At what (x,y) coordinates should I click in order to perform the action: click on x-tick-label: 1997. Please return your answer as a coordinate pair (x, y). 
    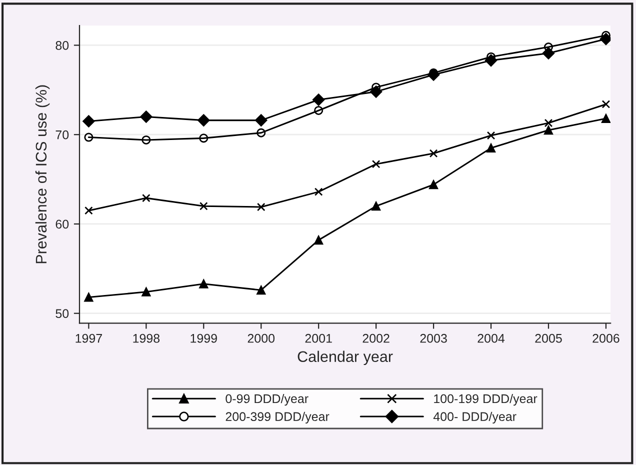
    Looking at the image, I should click on (89, 338).